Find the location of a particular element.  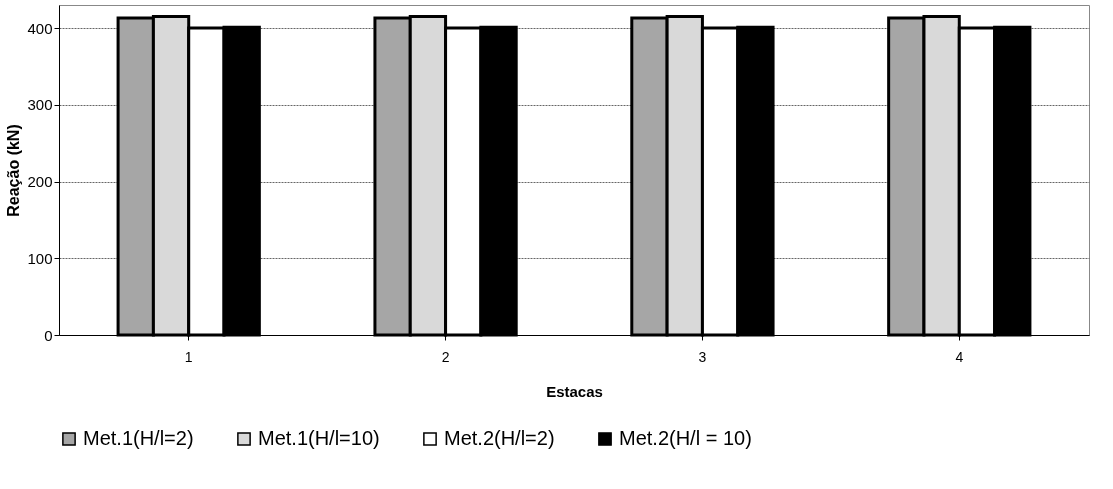

y-axis-title: Reação (kN) is located at coordinates (14, 170).